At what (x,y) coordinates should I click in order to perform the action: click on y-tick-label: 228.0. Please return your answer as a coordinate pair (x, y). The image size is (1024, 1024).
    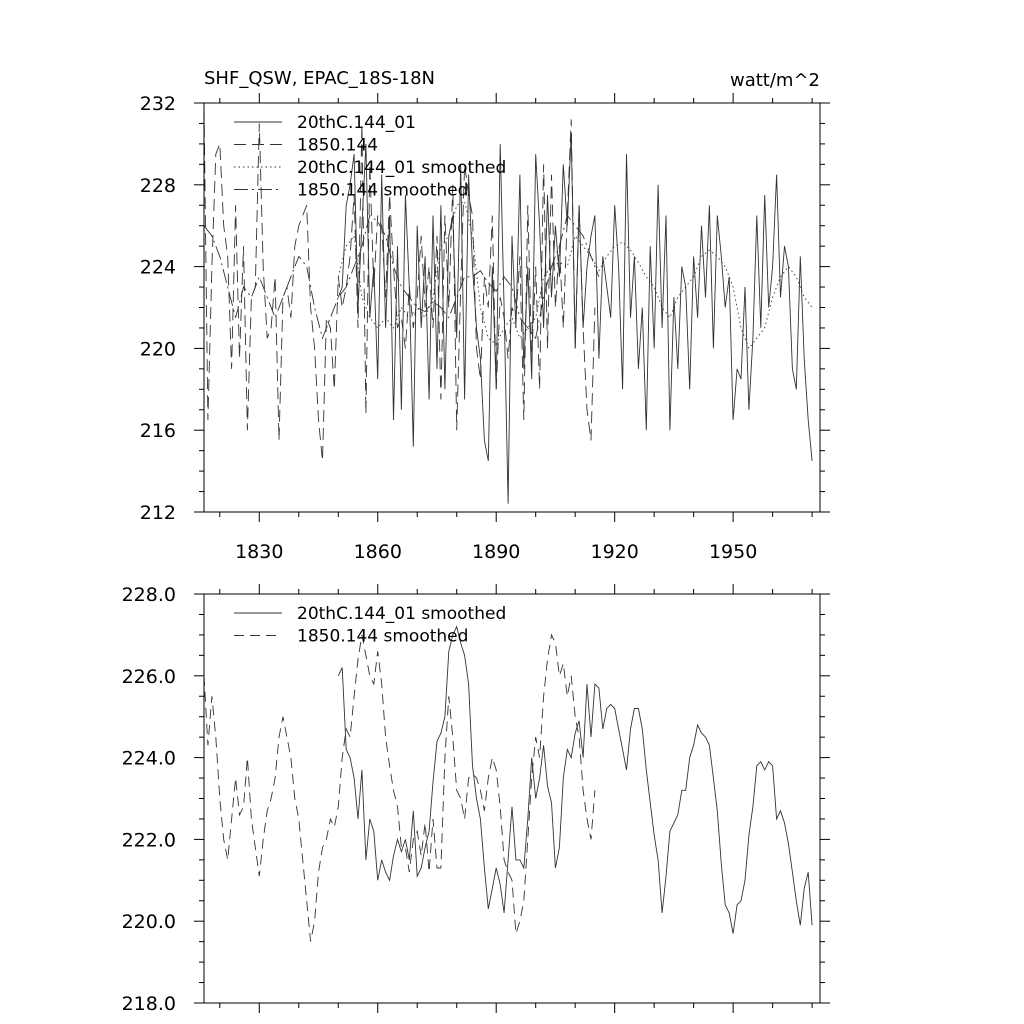
    Looking at the image, I should click on (149, 595).